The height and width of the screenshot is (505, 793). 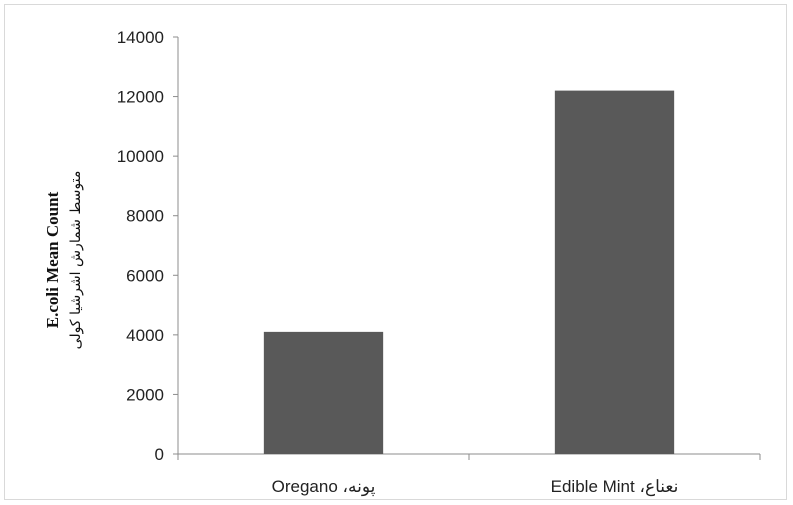 I want to click on y-axis-title-english: E.coli Mean Count, so click(x=52, y=259).